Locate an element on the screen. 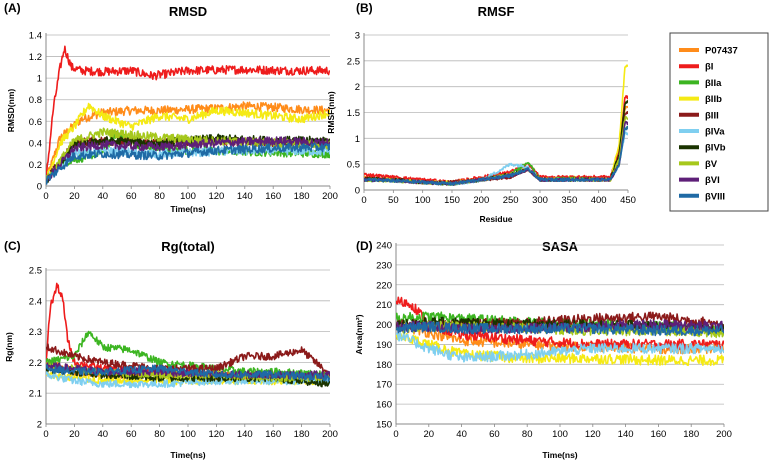 Image resolution: width=774 pixels, height=464 pixels. rmsd-title: RMSD is located at coordinates (188, 11).